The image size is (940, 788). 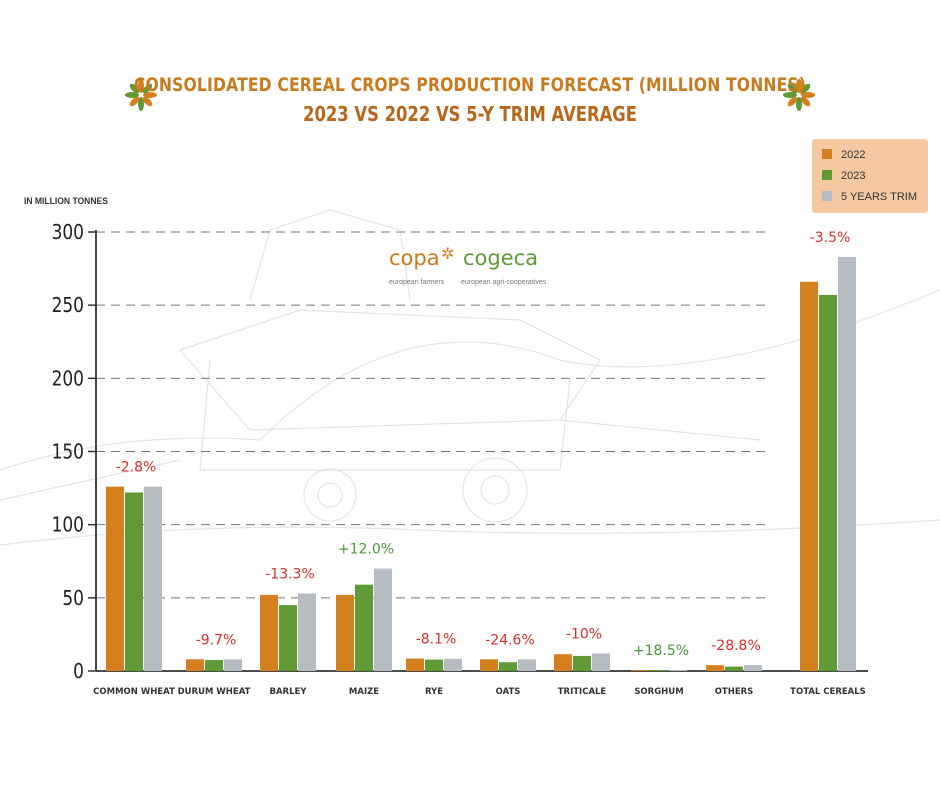 What do you see at coordinates (640, 670) in the screenshot?
I see `bar-sorghum-2022` at bounding box center [640, 670].